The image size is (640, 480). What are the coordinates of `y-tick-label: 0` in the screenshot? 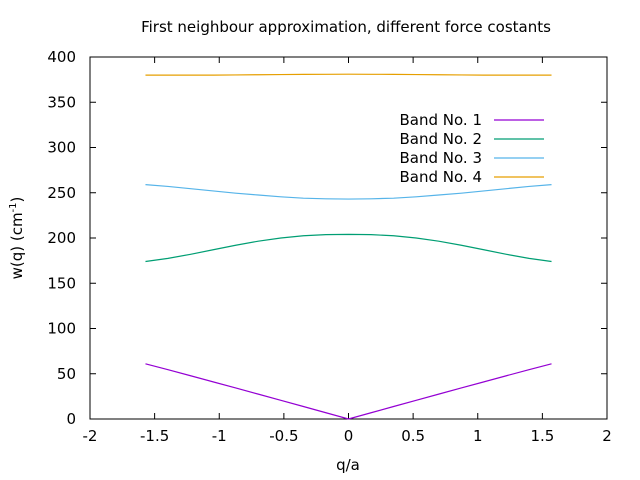 It's located at (71, 419).